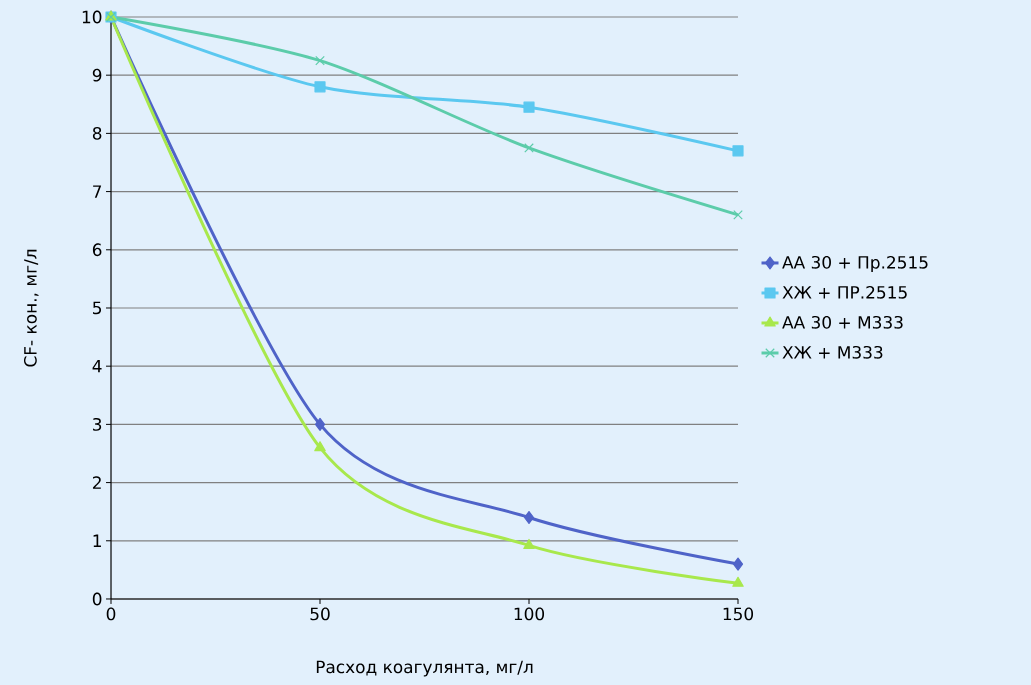 The image size is (1031, 685). I want to click on y-tick-label: 4, so click(97, 366).